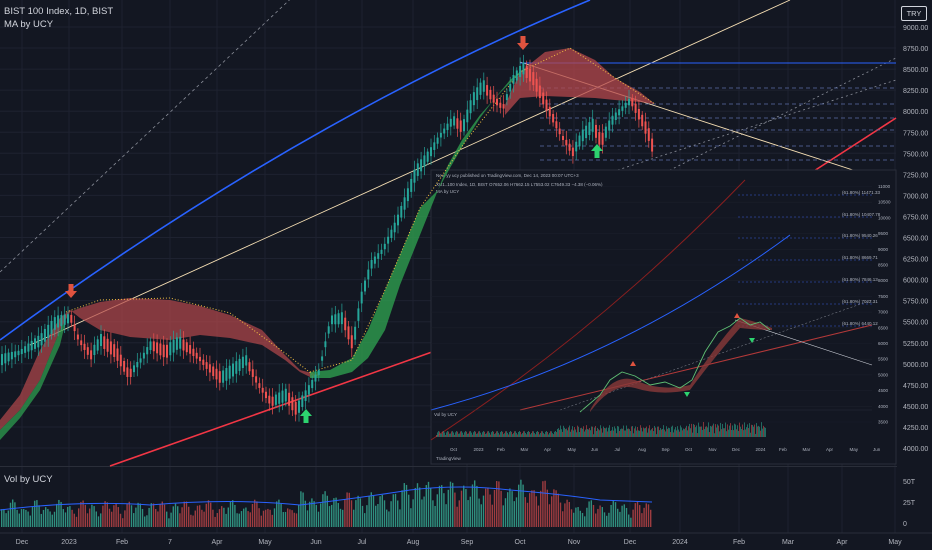 The image size is (932, 550). What do you see at coordinates (883, 343) in the screenshot?
I see `inset-price-tick: 6000` at bounding box center [883, 343].